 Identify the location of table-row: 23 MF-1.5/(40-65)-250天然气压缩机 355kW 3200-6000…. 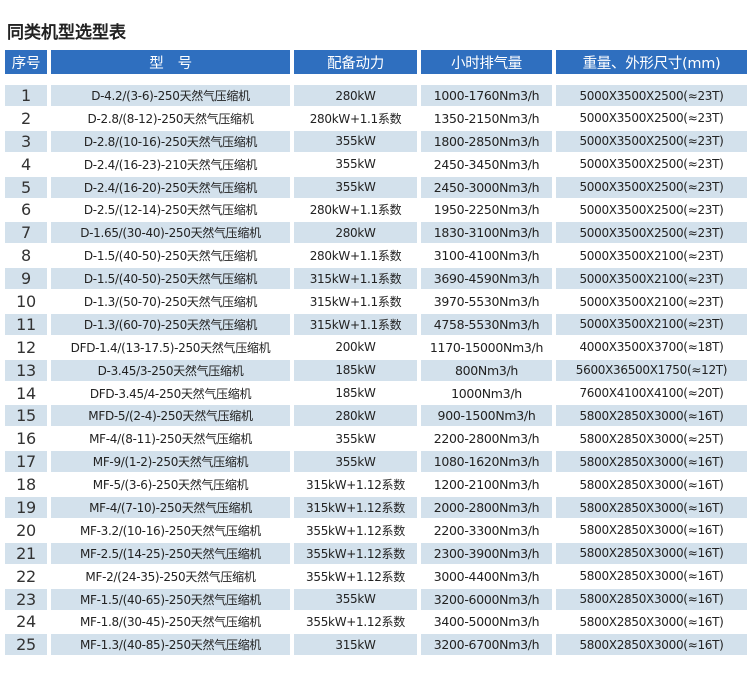
(376, 600).